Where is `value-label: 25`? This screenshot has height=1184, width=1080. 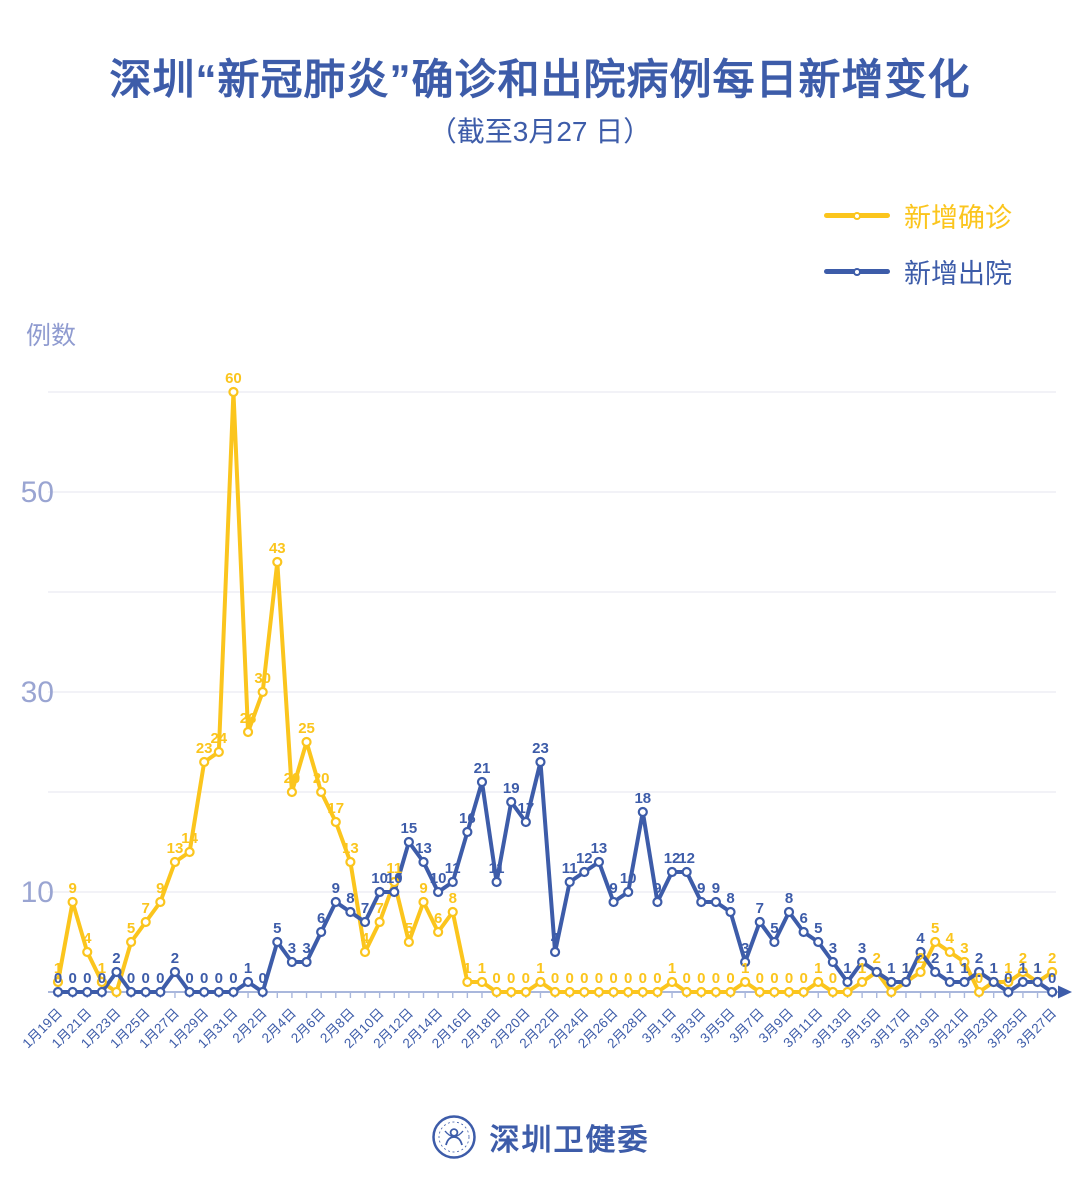 value-label: 25 is located at coordinates (306, 728).